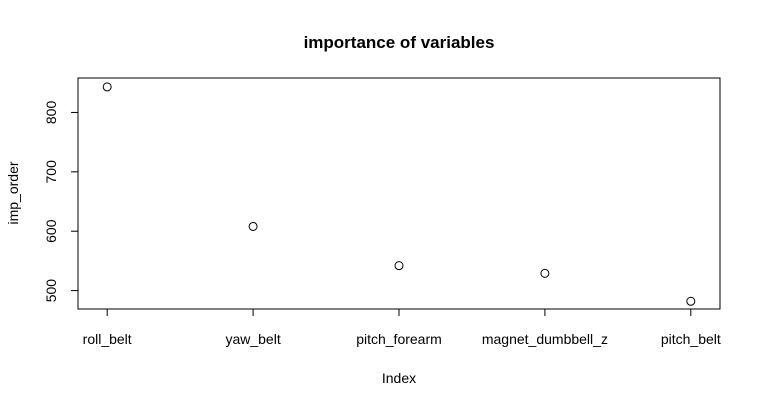  Describe the element at coordinates (61, 202) in the screenshot. I see `y-axis: 500 600 700 800` at that location.